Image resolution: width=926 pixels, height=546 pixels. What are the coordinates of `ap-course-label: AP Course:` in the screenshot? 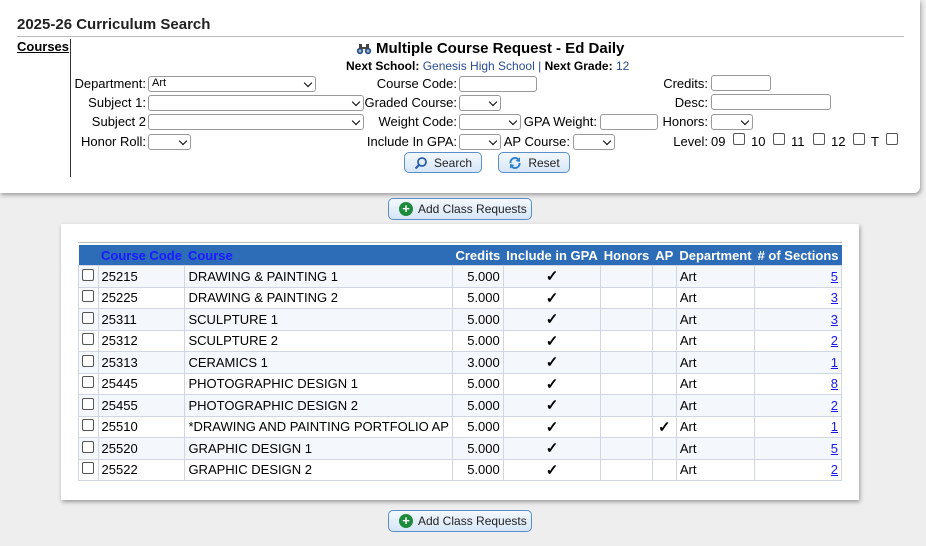 It's located at (536, 141).